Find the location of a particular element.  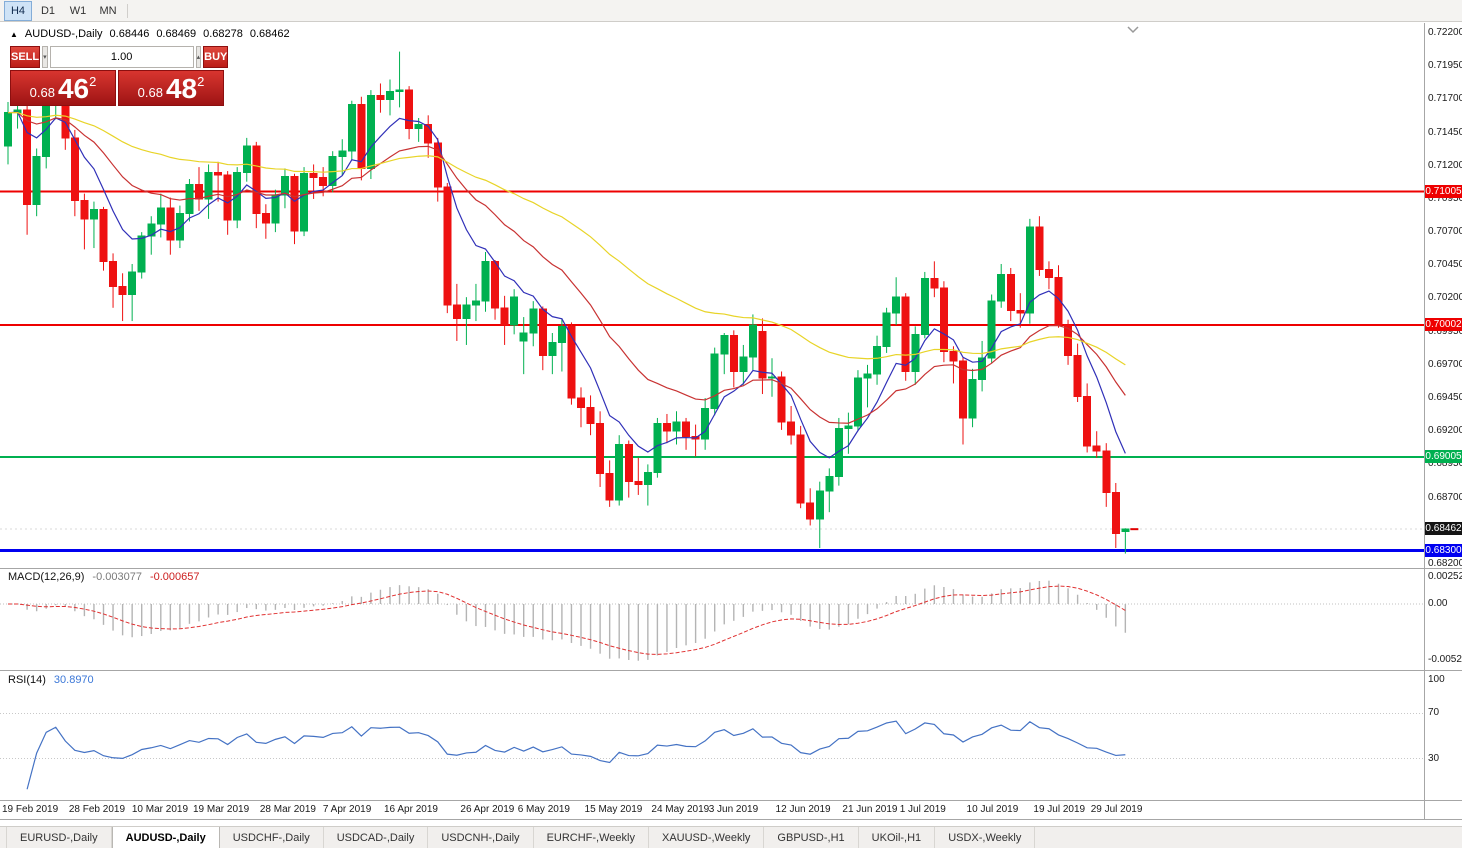

sell-price-pips: 46 is located at coordinates (73, 88).